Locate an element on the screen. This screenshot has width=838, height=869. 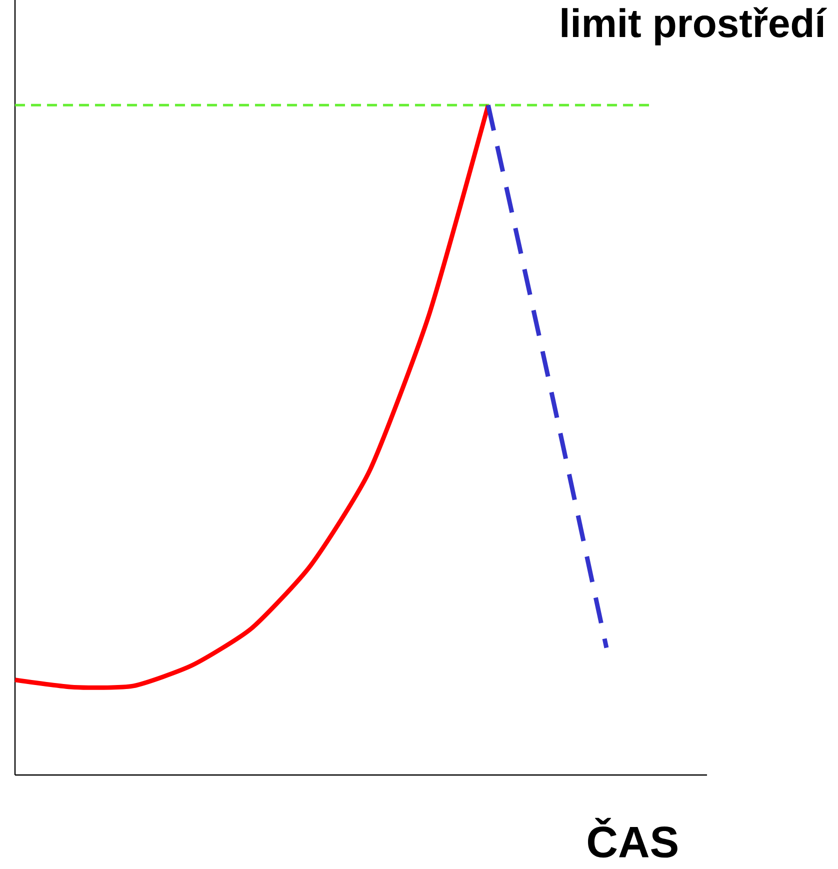
ref-line-label: limit prostředí is located at coordinates (694, 26).